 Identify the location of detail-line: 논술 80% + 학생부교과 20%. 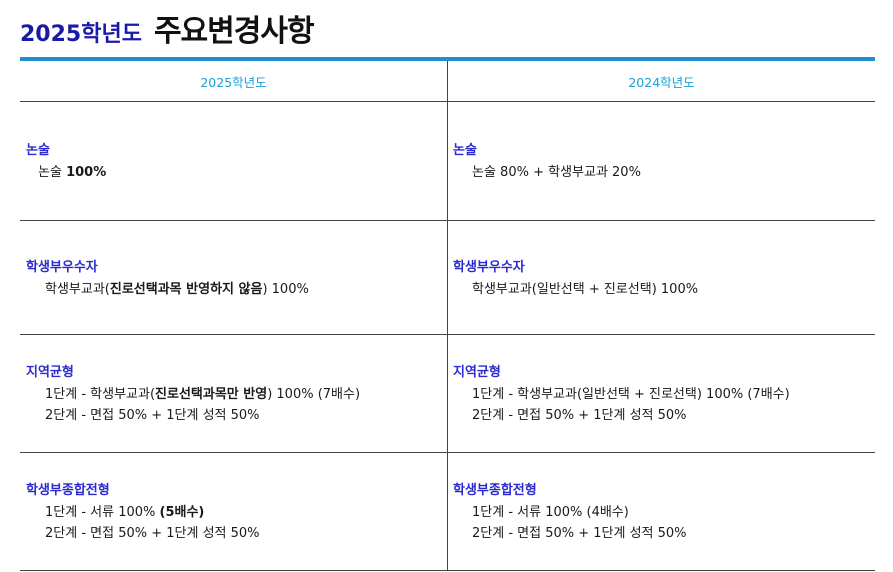
(664, 172).